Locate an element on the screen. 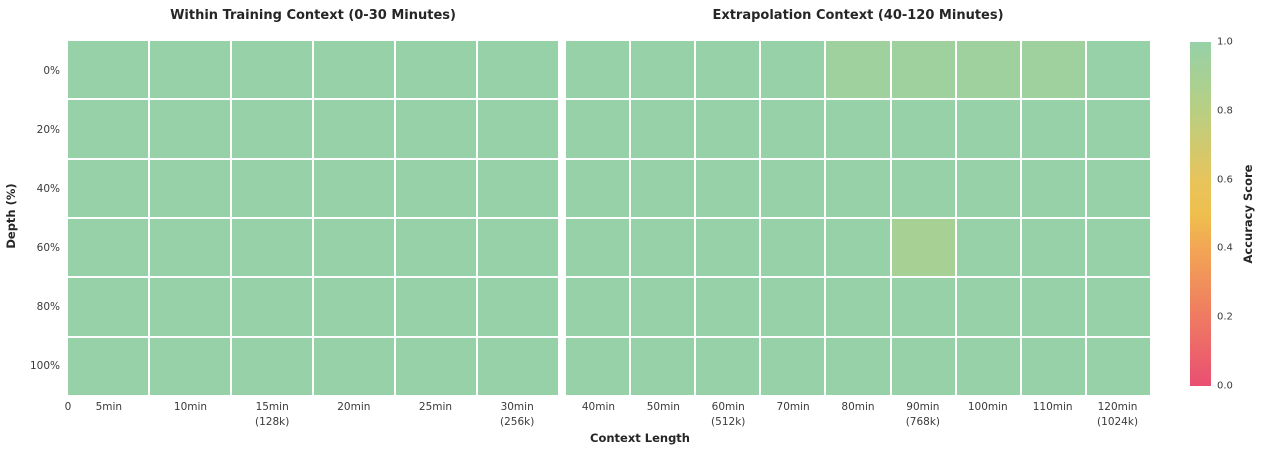  left-panel-title: Within Training Context (0-30 Minutes) is located at coordinates (313, 15).